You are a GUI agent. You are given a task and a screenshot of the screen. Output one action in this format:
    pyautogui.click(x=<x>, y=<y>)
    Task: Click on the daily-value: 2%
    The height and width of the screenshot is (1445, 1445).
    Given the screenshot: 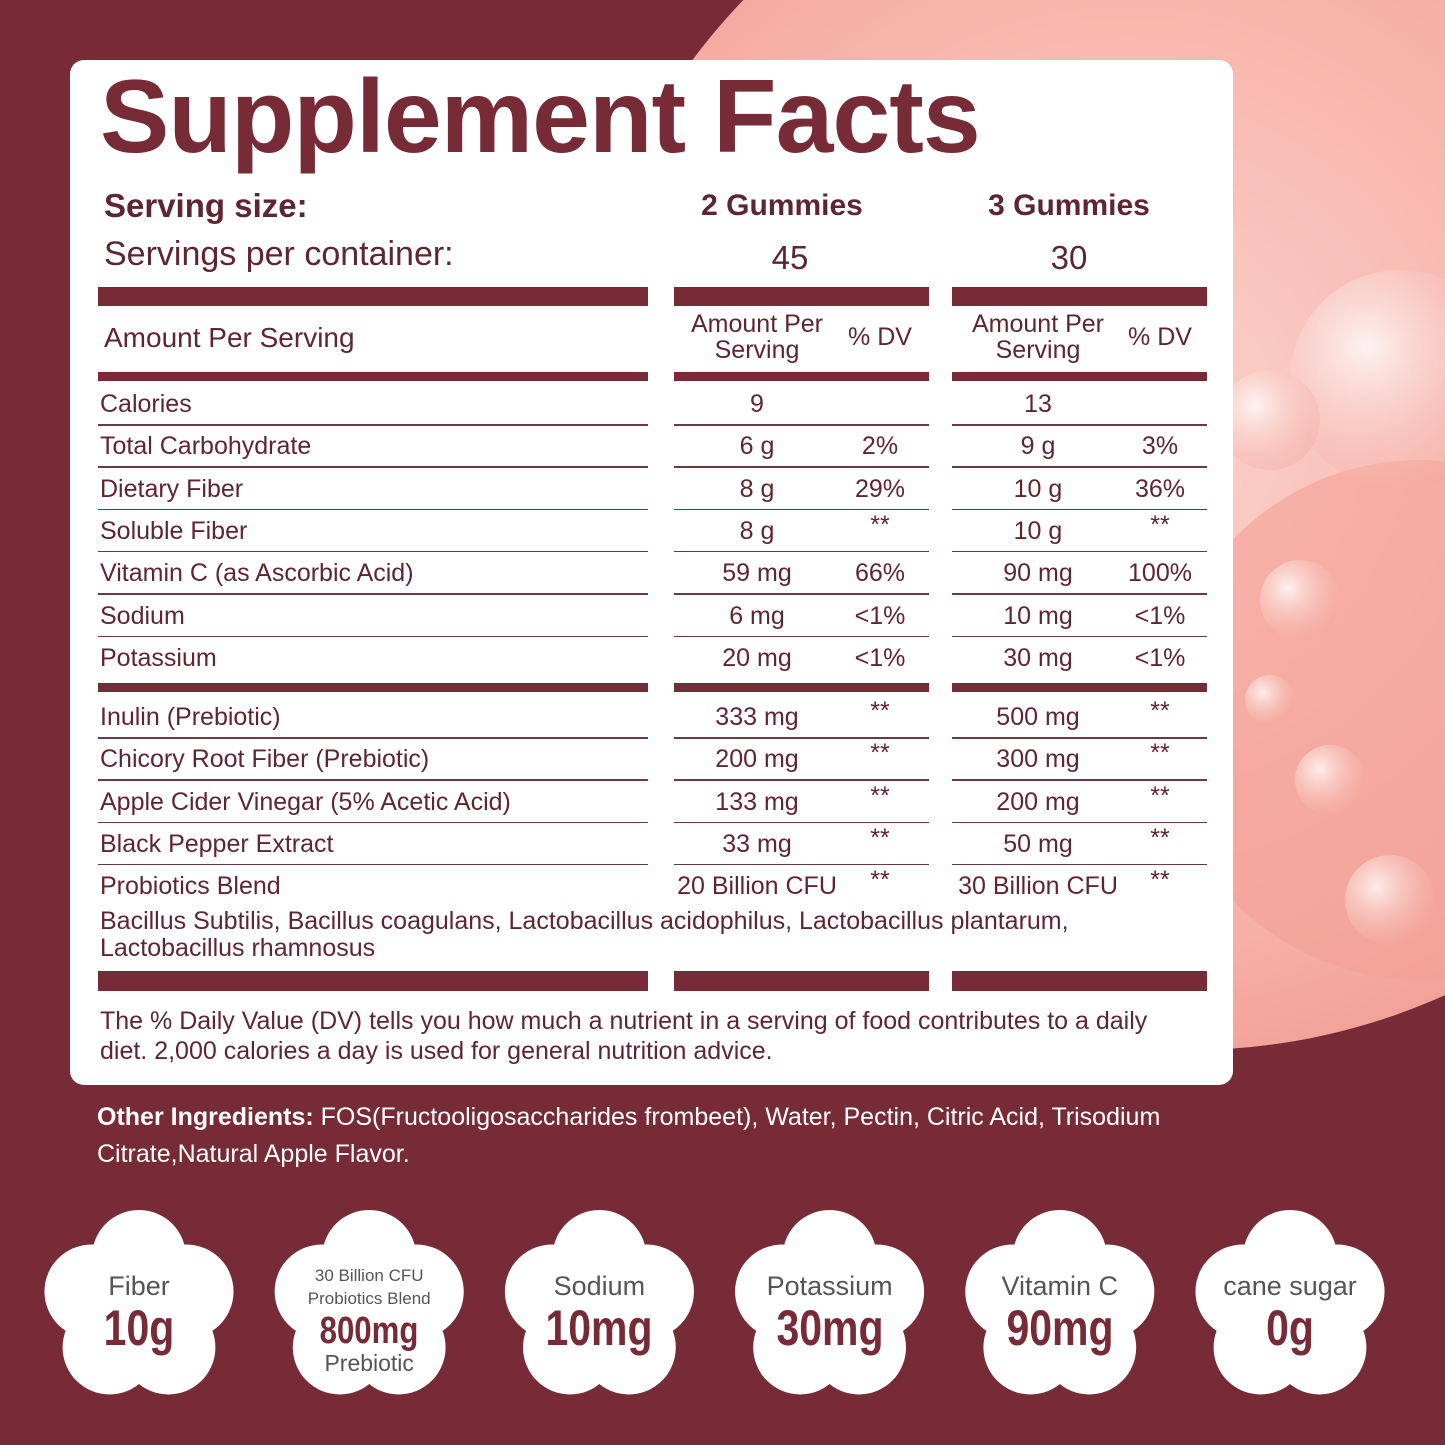 What is the action you would take?
    pyautogui.click(x=880, y=446)
    